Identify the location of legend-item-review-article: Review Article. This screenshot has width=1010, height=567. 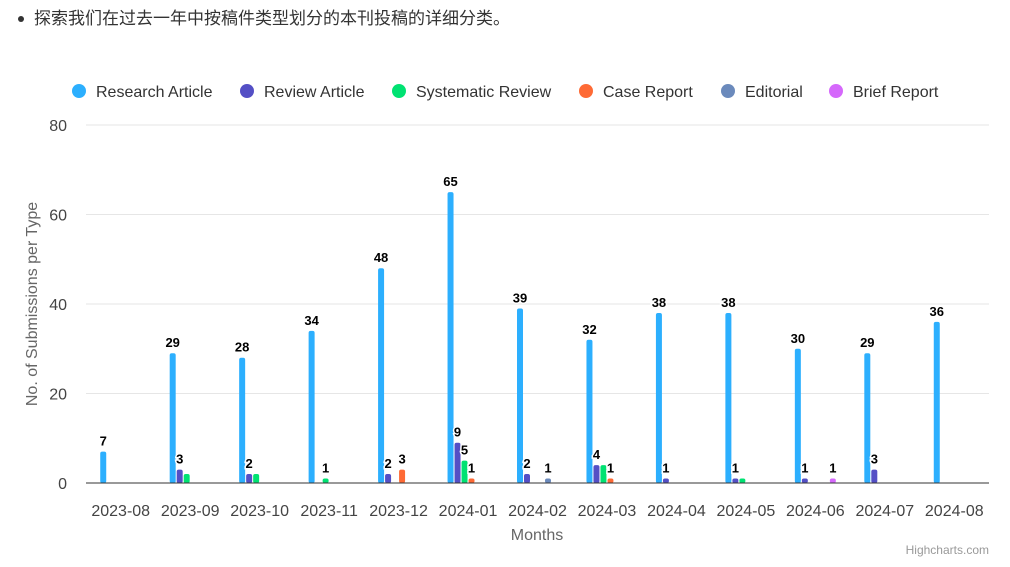
(302, 92).